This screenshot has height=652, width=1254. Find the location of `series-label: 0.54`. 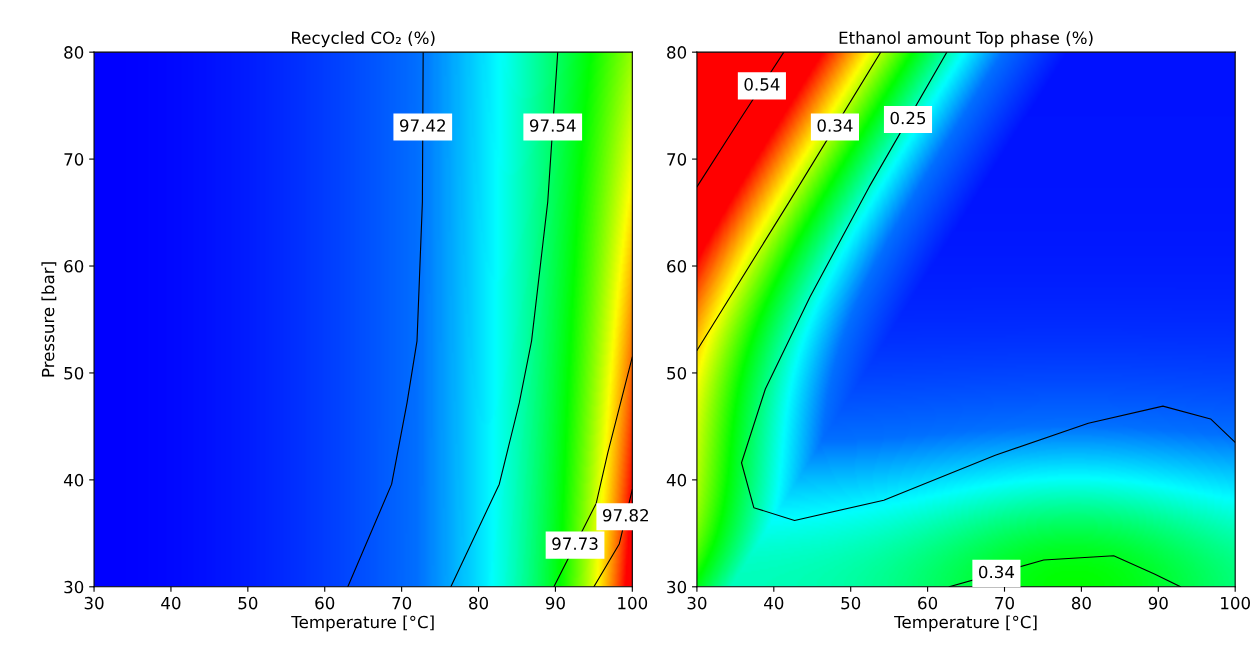

series-label: 0.54 is located at coordinates (762, 84).